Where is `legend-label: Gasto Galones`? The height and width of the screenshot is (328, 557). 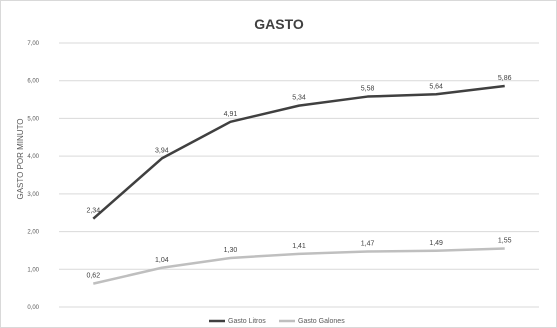
legend-label: Gasto Galones is located at coordinates (321, 321).